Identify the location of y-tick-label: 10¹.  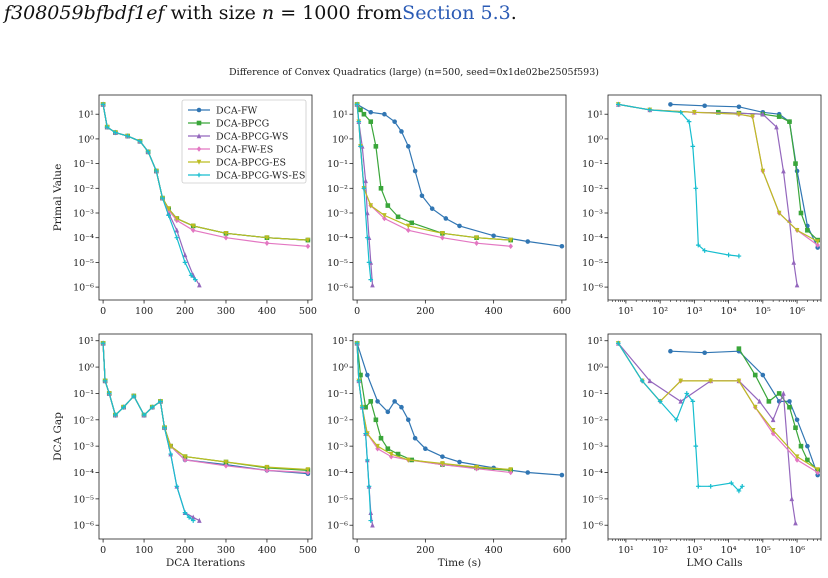
(86, 341).